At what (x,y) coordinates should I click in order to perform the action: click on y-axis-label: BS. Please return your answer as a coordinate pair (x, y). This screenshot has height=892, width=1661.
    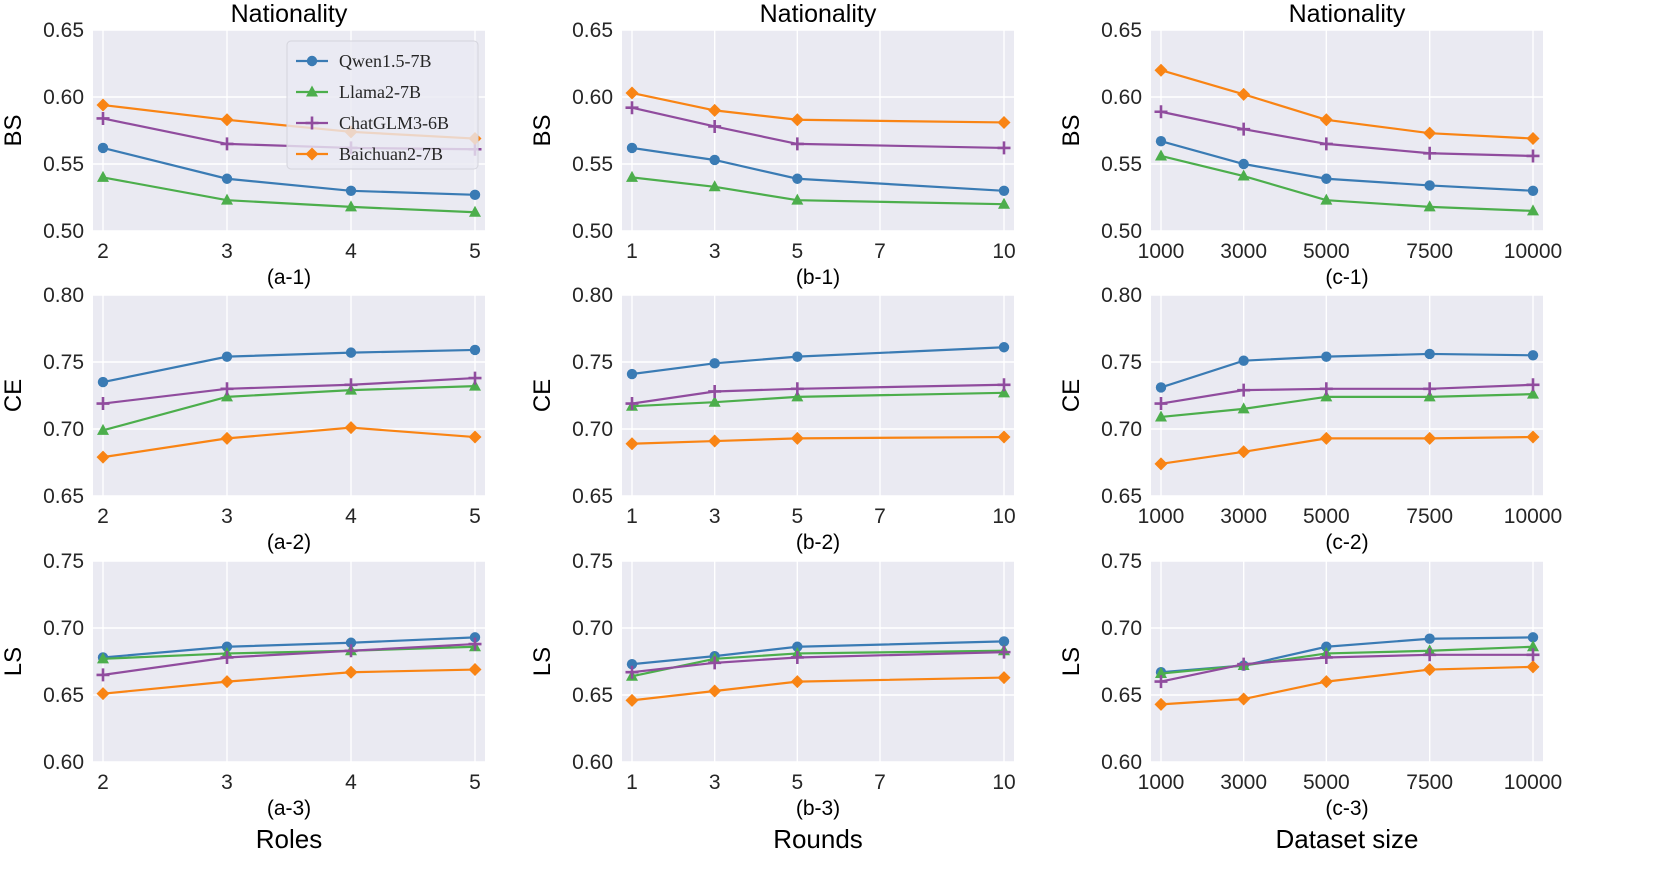
    Looking at the image, I should click on (1071, 130).